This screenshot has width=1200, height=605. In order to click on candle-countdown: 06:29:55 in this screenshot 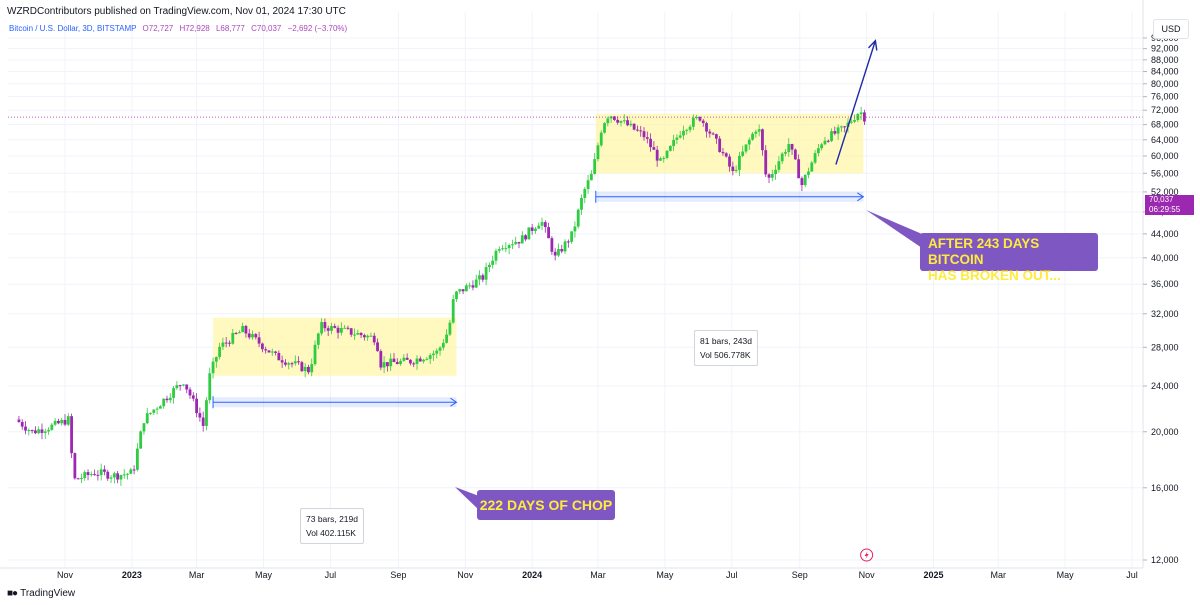, I will do `click(1165, 209)`.